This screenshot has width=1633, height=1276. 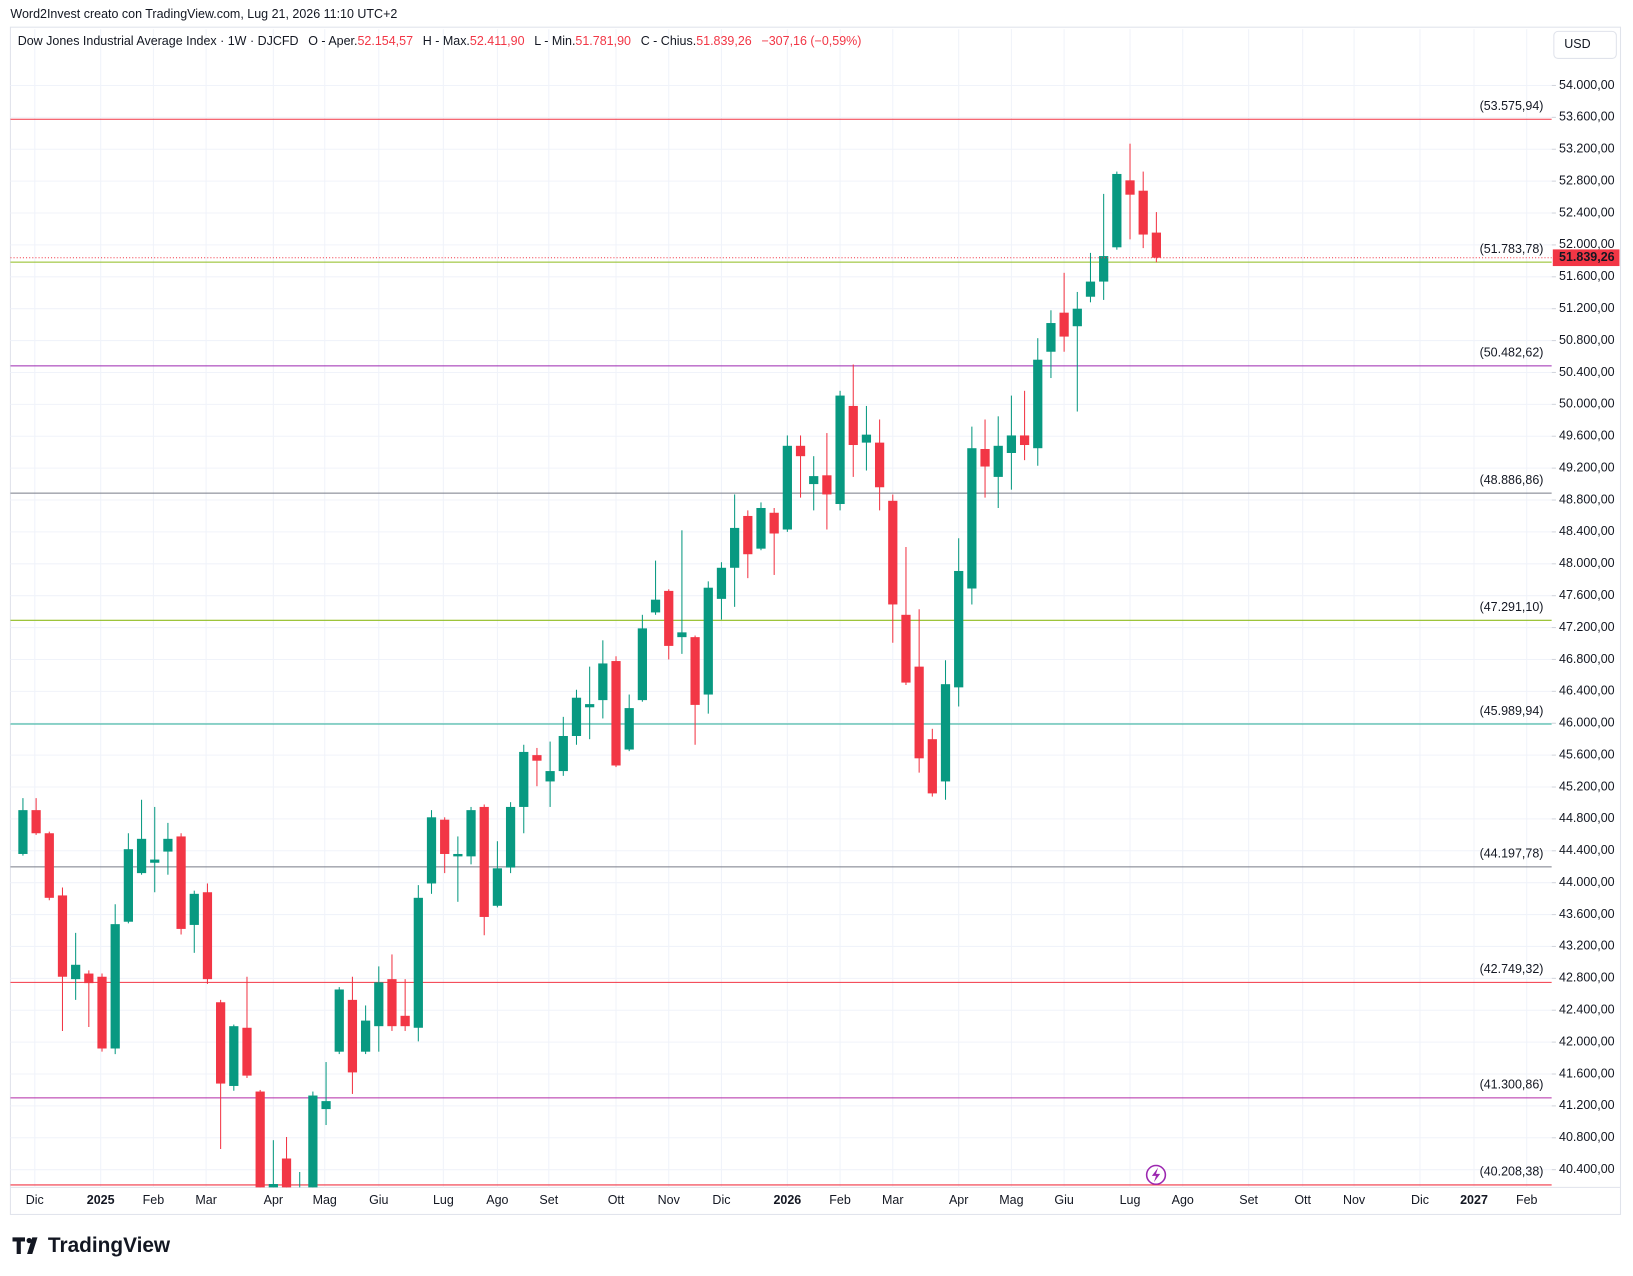 I want to click on y-tick-label: 52.000,00, so click(x=1587, y=244).